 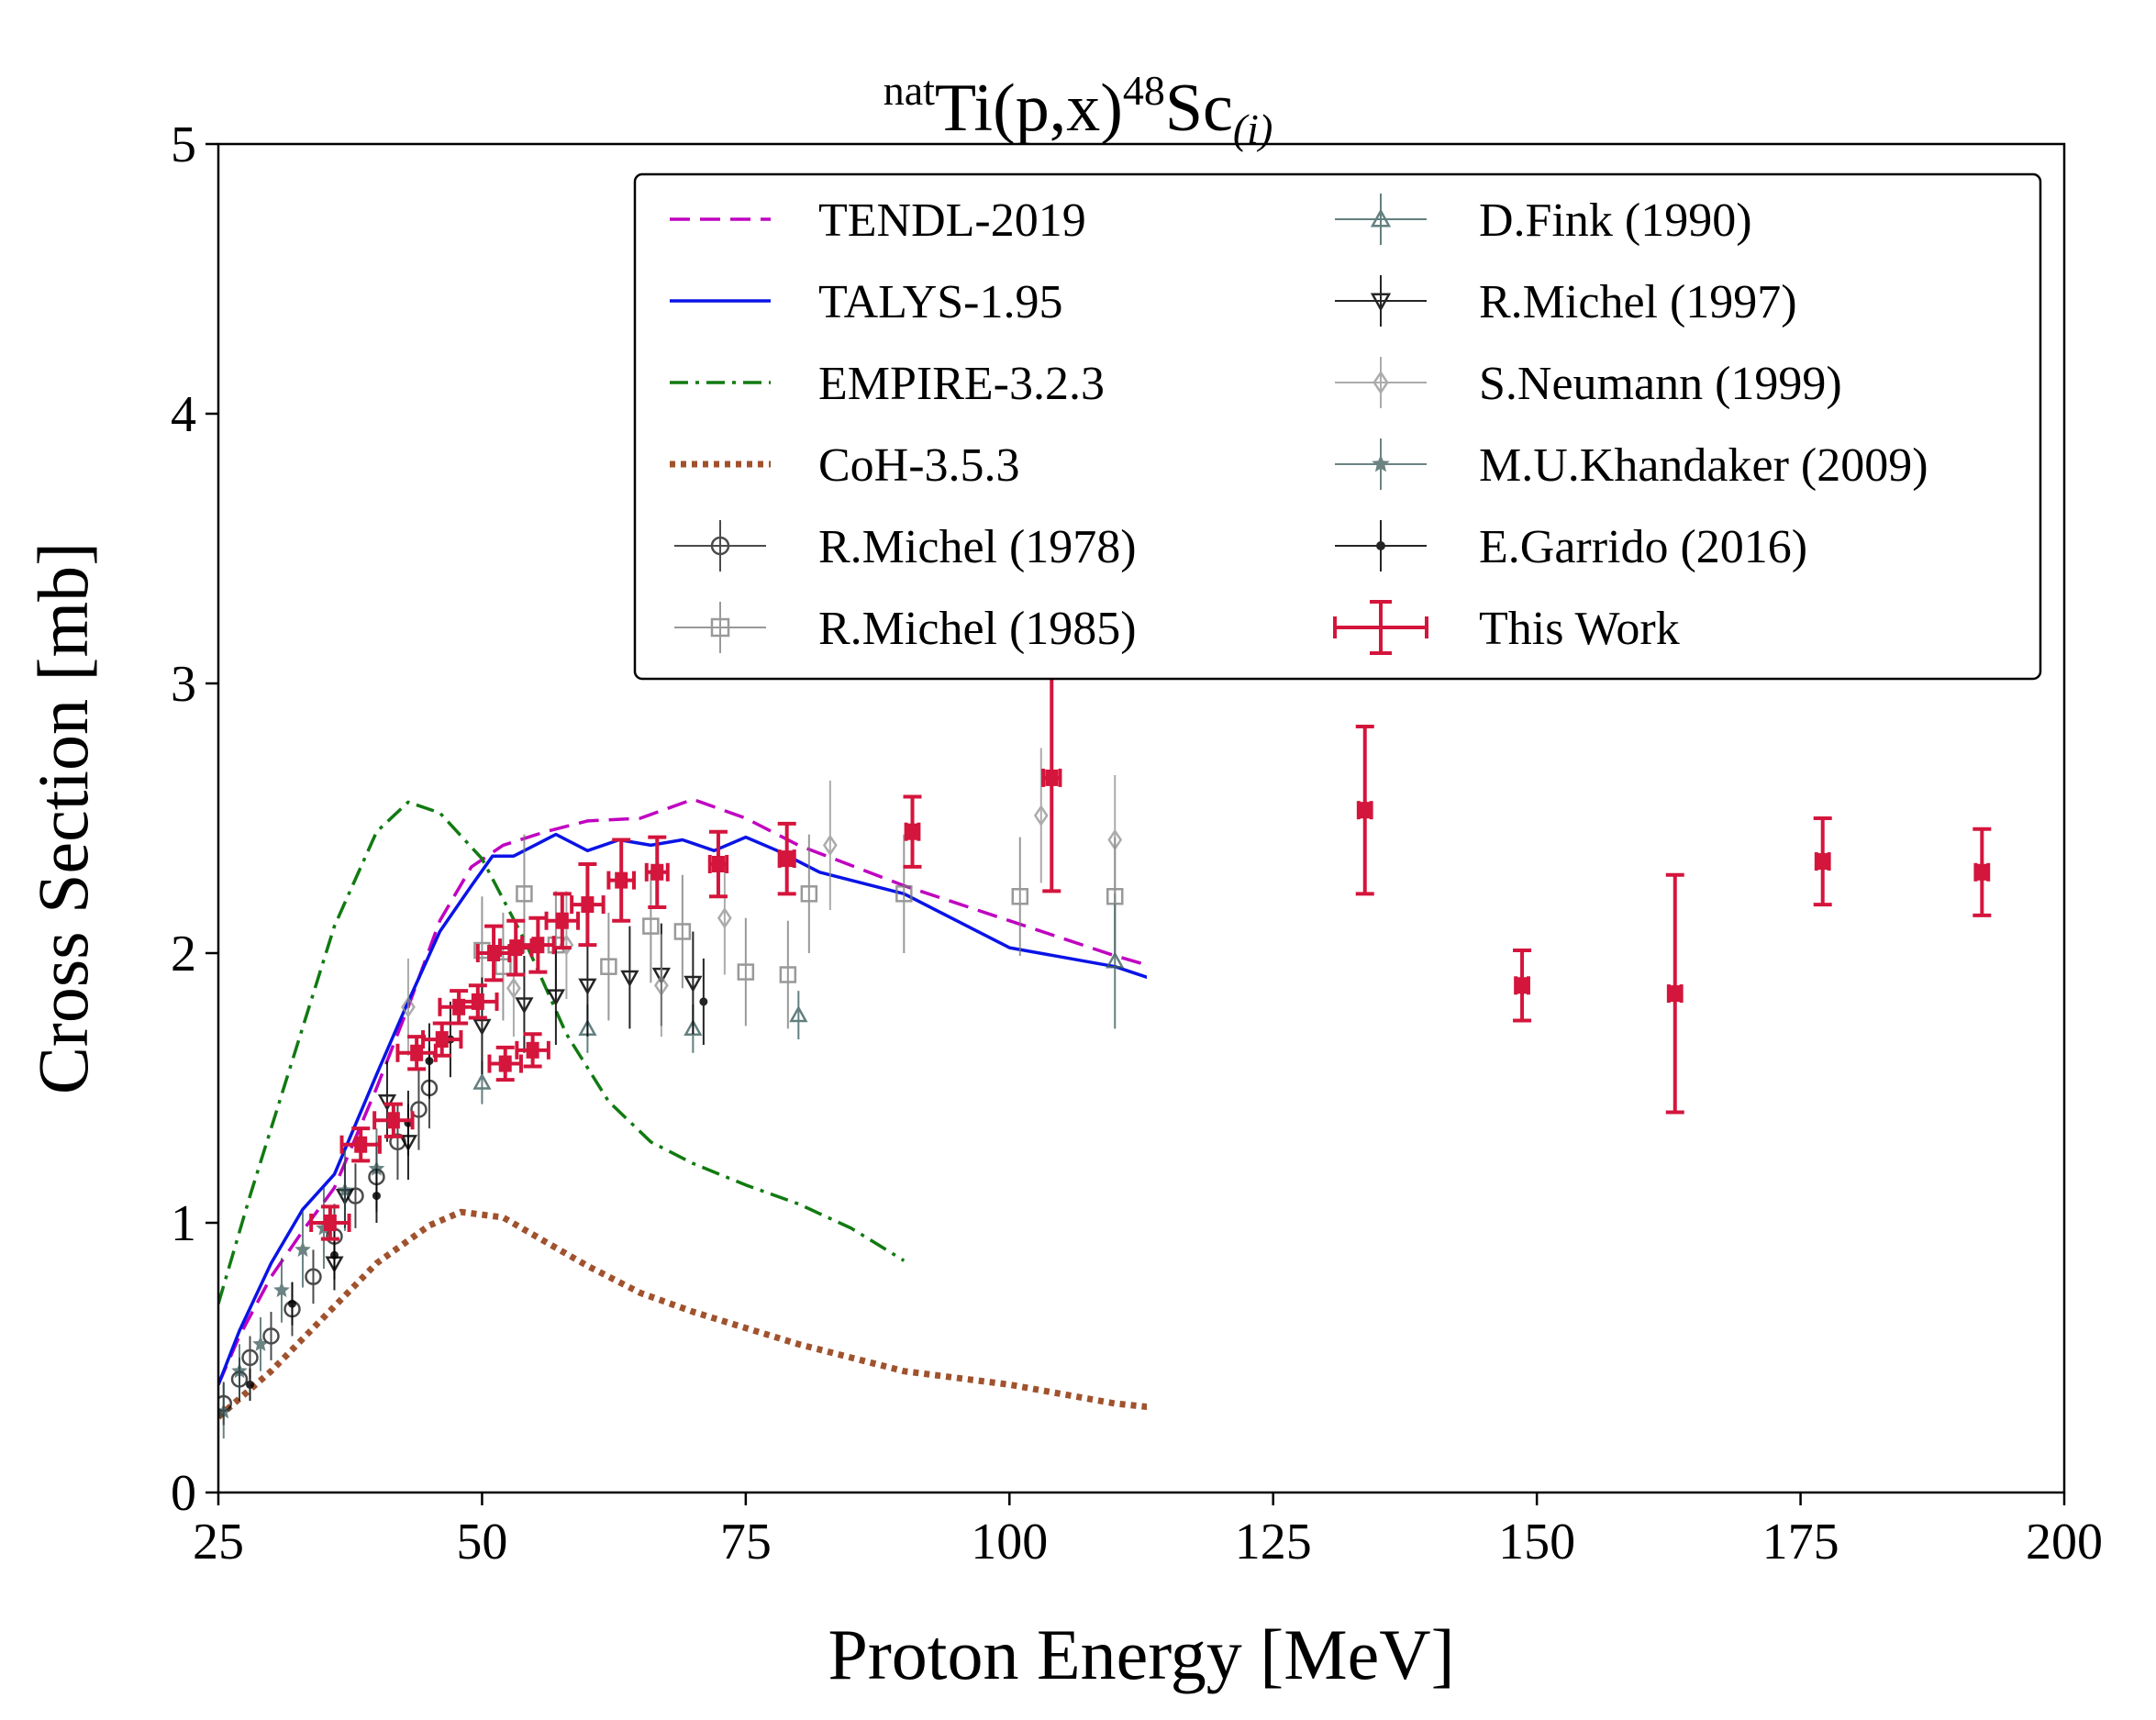 I want to click on title-subscript: (i), so click(x=1253, y=128).